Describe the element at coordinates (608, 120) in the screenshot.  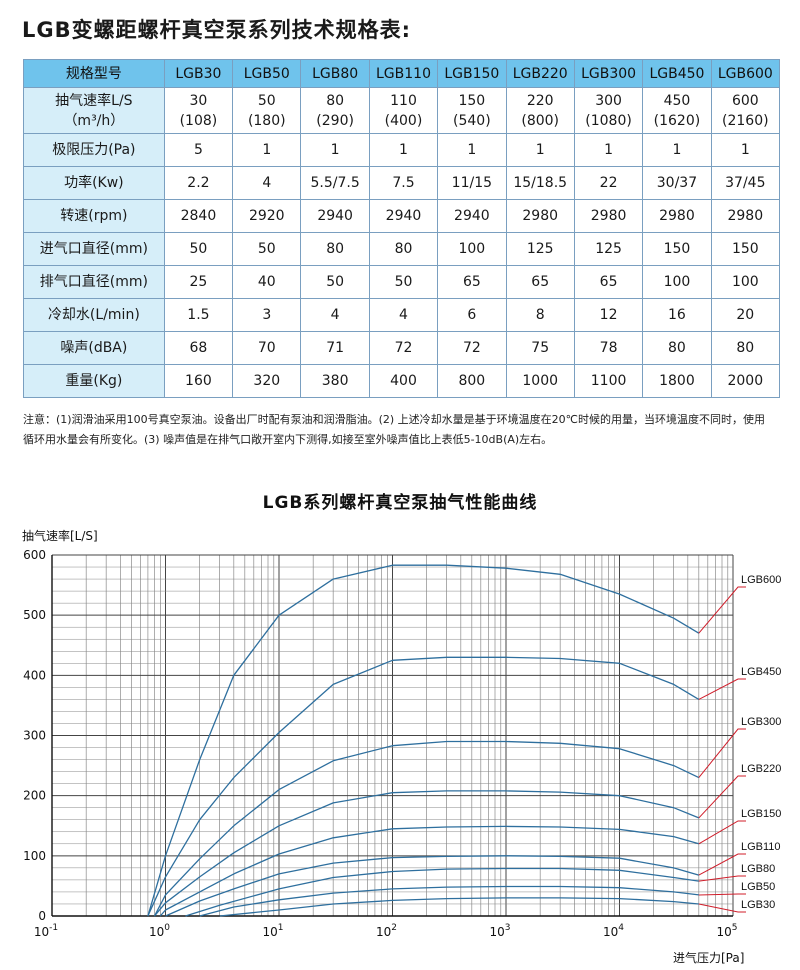
I see `pumping-speed-m3h: (1080)` at that location.